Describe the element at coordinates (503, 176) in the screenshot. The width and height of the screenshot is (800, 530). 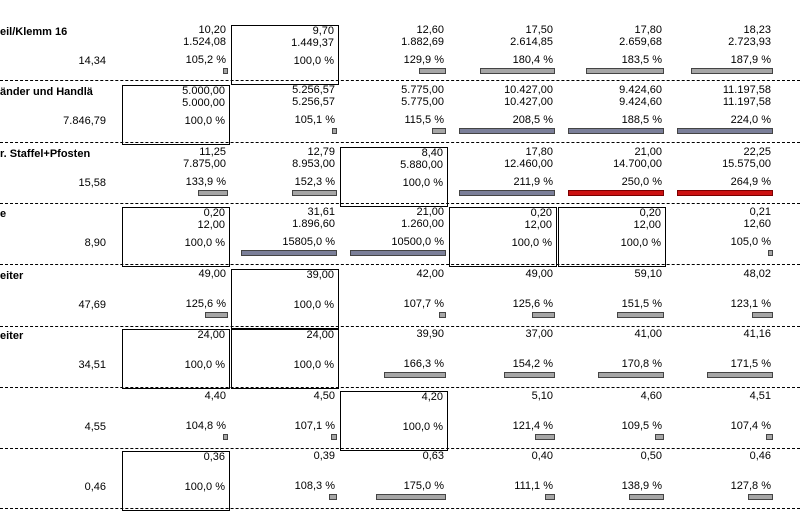
I see `price-cell: 17,80 12.460,00 211,9 %` at that location.